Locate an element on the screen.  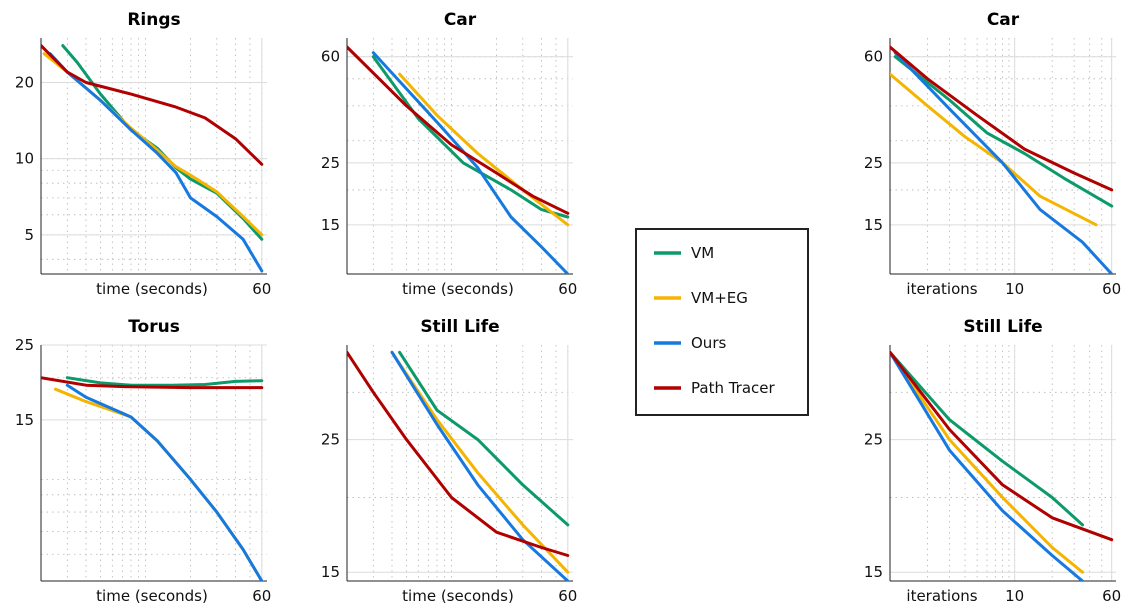
legend-entry: Ours is located at coordinates (690, 343).